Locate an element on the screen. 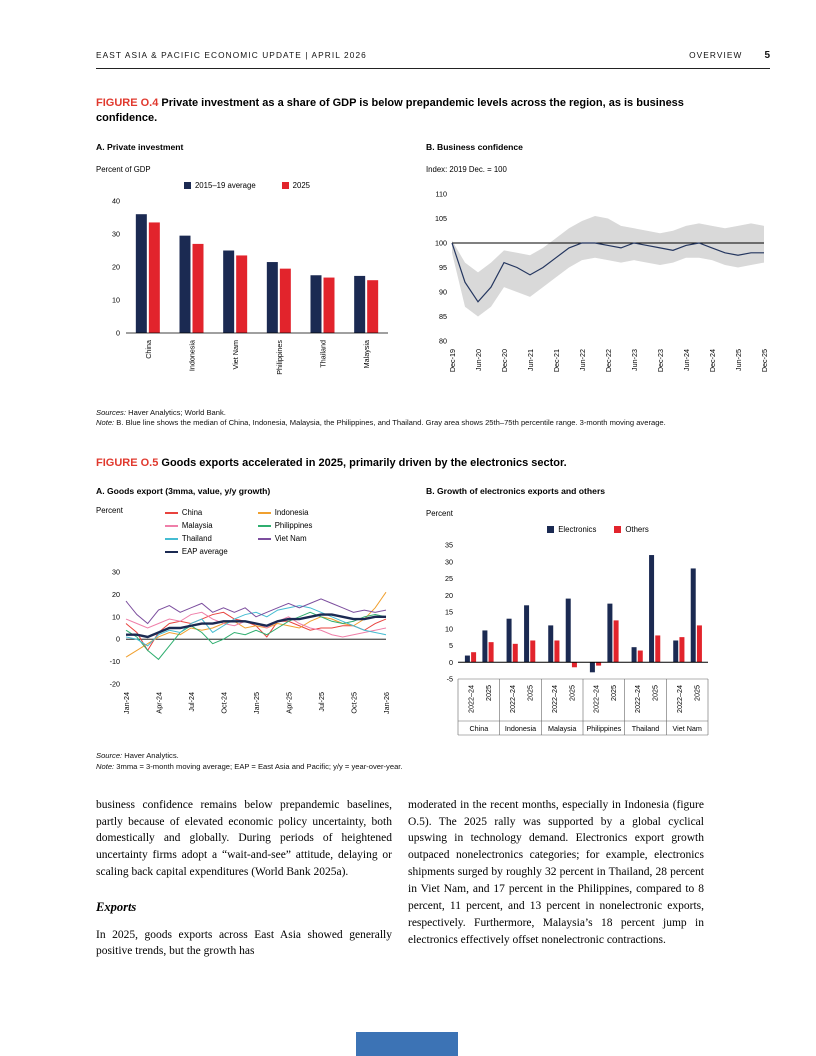 The height and width of the screenshot is (1056, 816). svg-text: 10 is located at coordinates (449, 629).